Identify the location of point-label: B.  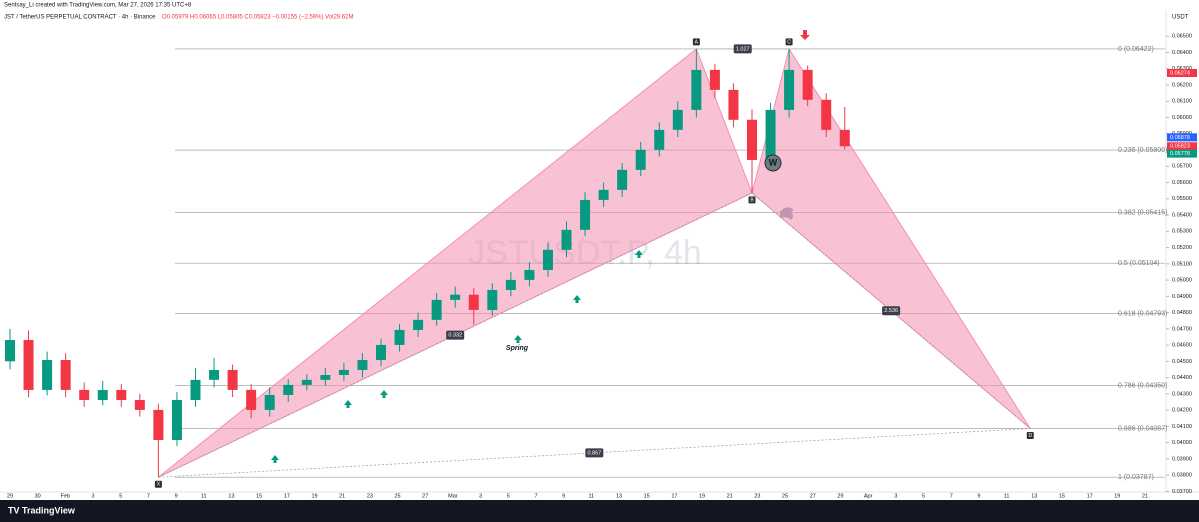
(752, 200).